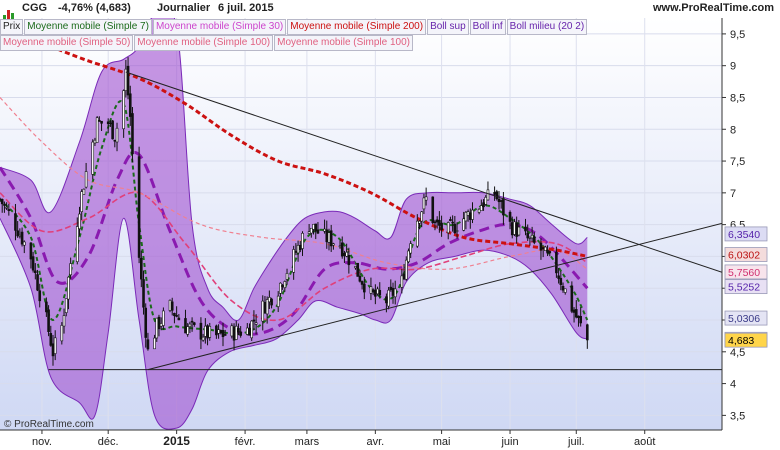 Image resolution: width=780 pixels, height=450 pixels. Describe the element at coordinates (487, 27) in the screenshot. I see `legend-boll-inf: Boll inf` at that location.